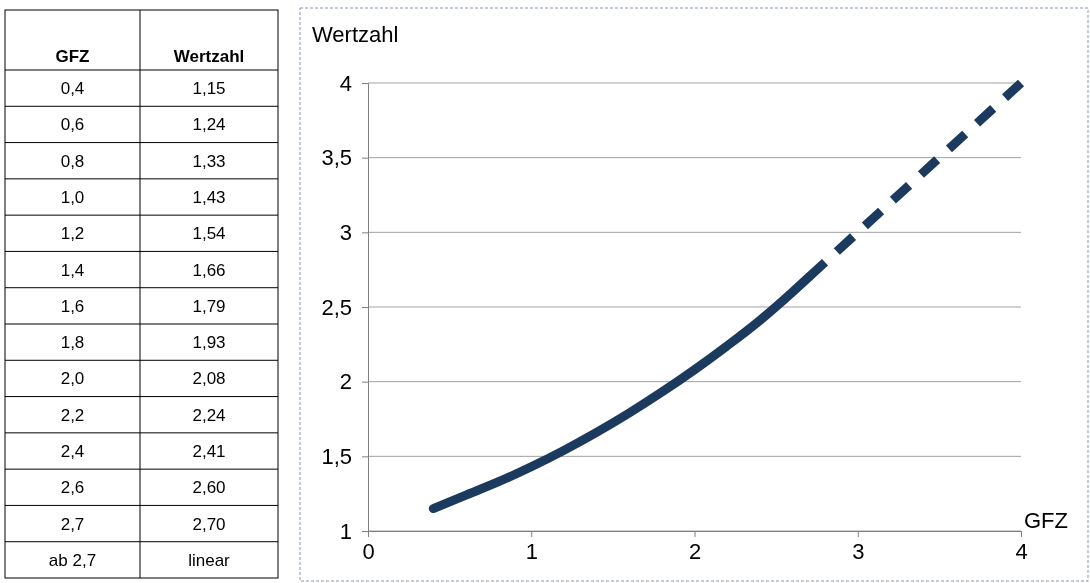 This screenshot has height=583, width=1090. What do you see at coordinates (209, 197) in the screenshot?
I see `text: 1,43` at bounding box center [209, 197].